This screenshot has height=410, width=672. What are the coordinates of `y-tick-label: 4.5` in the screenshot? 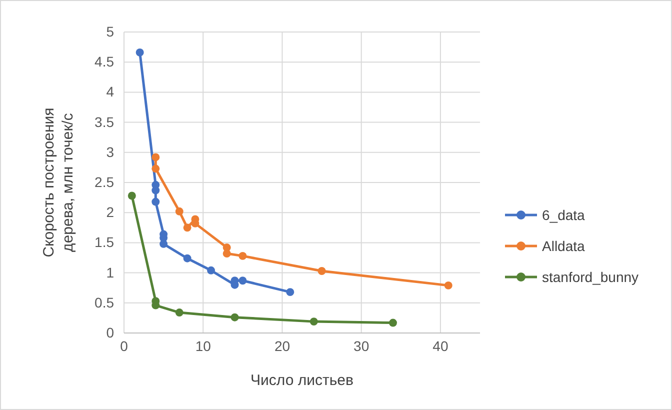 It's located at (104, 62).